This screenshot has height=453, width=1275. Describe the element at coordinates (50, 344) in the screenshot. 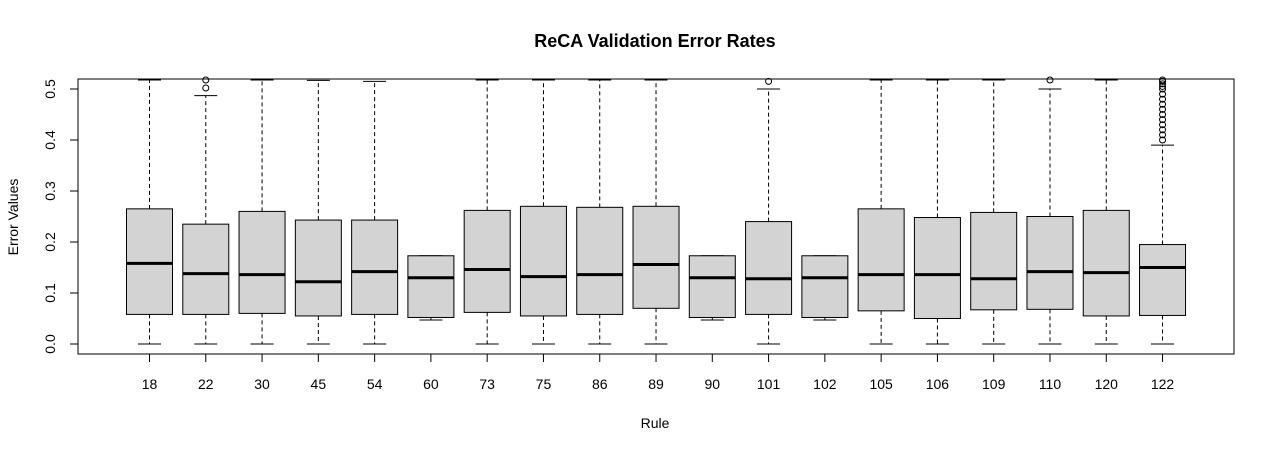

I see `y-tick-label: 0.0` at that location.